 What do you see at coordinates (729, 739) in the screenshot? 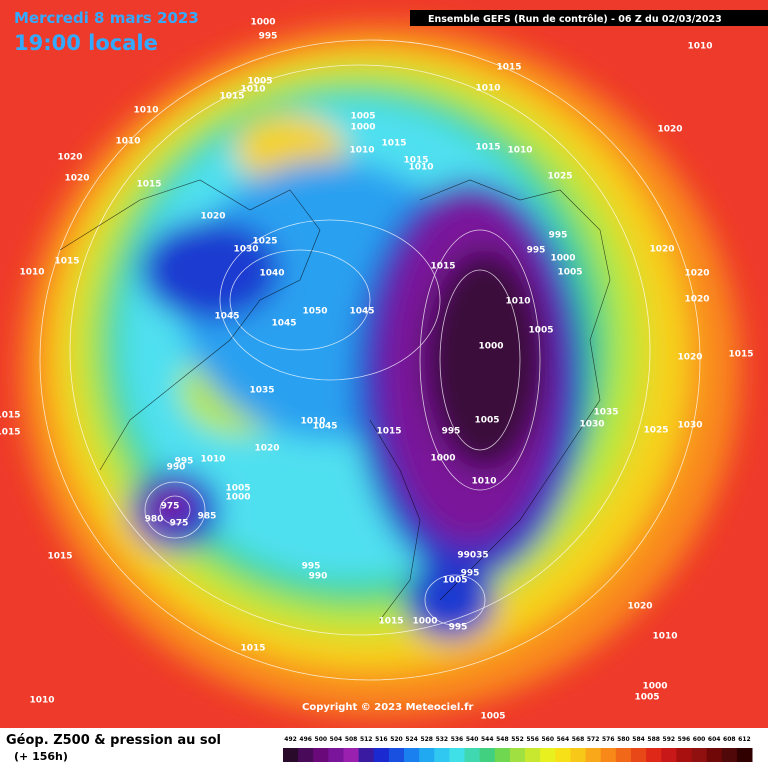
I see `scale-label: 608` at bounding box center [729, 739].